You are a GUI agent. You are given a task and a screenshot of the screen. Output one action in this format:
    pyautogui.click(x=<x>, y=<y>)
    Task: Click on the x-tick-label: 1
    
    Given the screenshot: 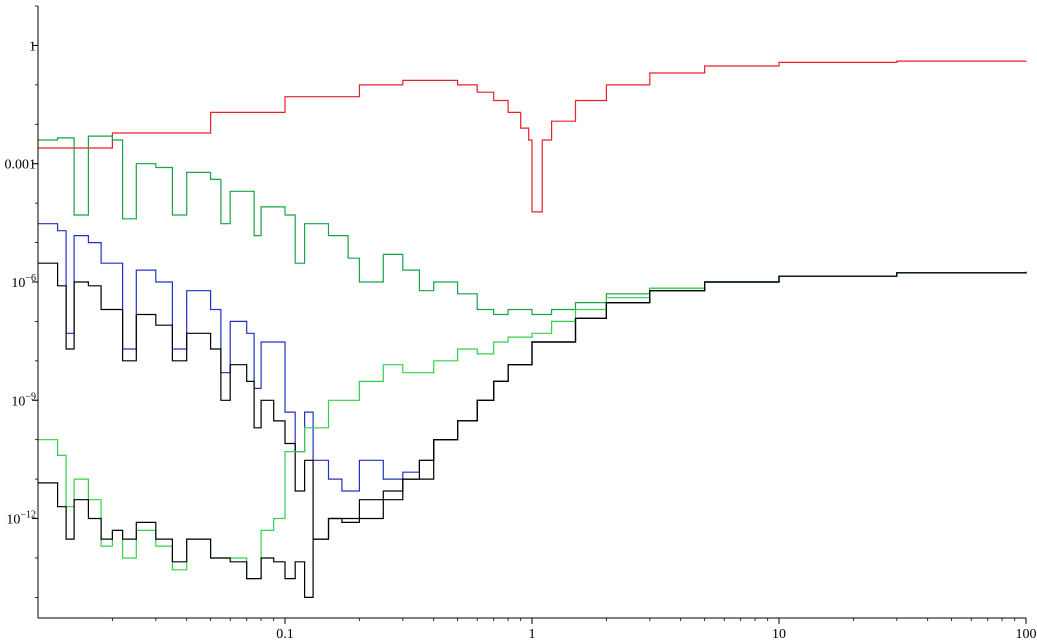 What is the action you would take?
    pyautogui.click(x=532, y=634)
    